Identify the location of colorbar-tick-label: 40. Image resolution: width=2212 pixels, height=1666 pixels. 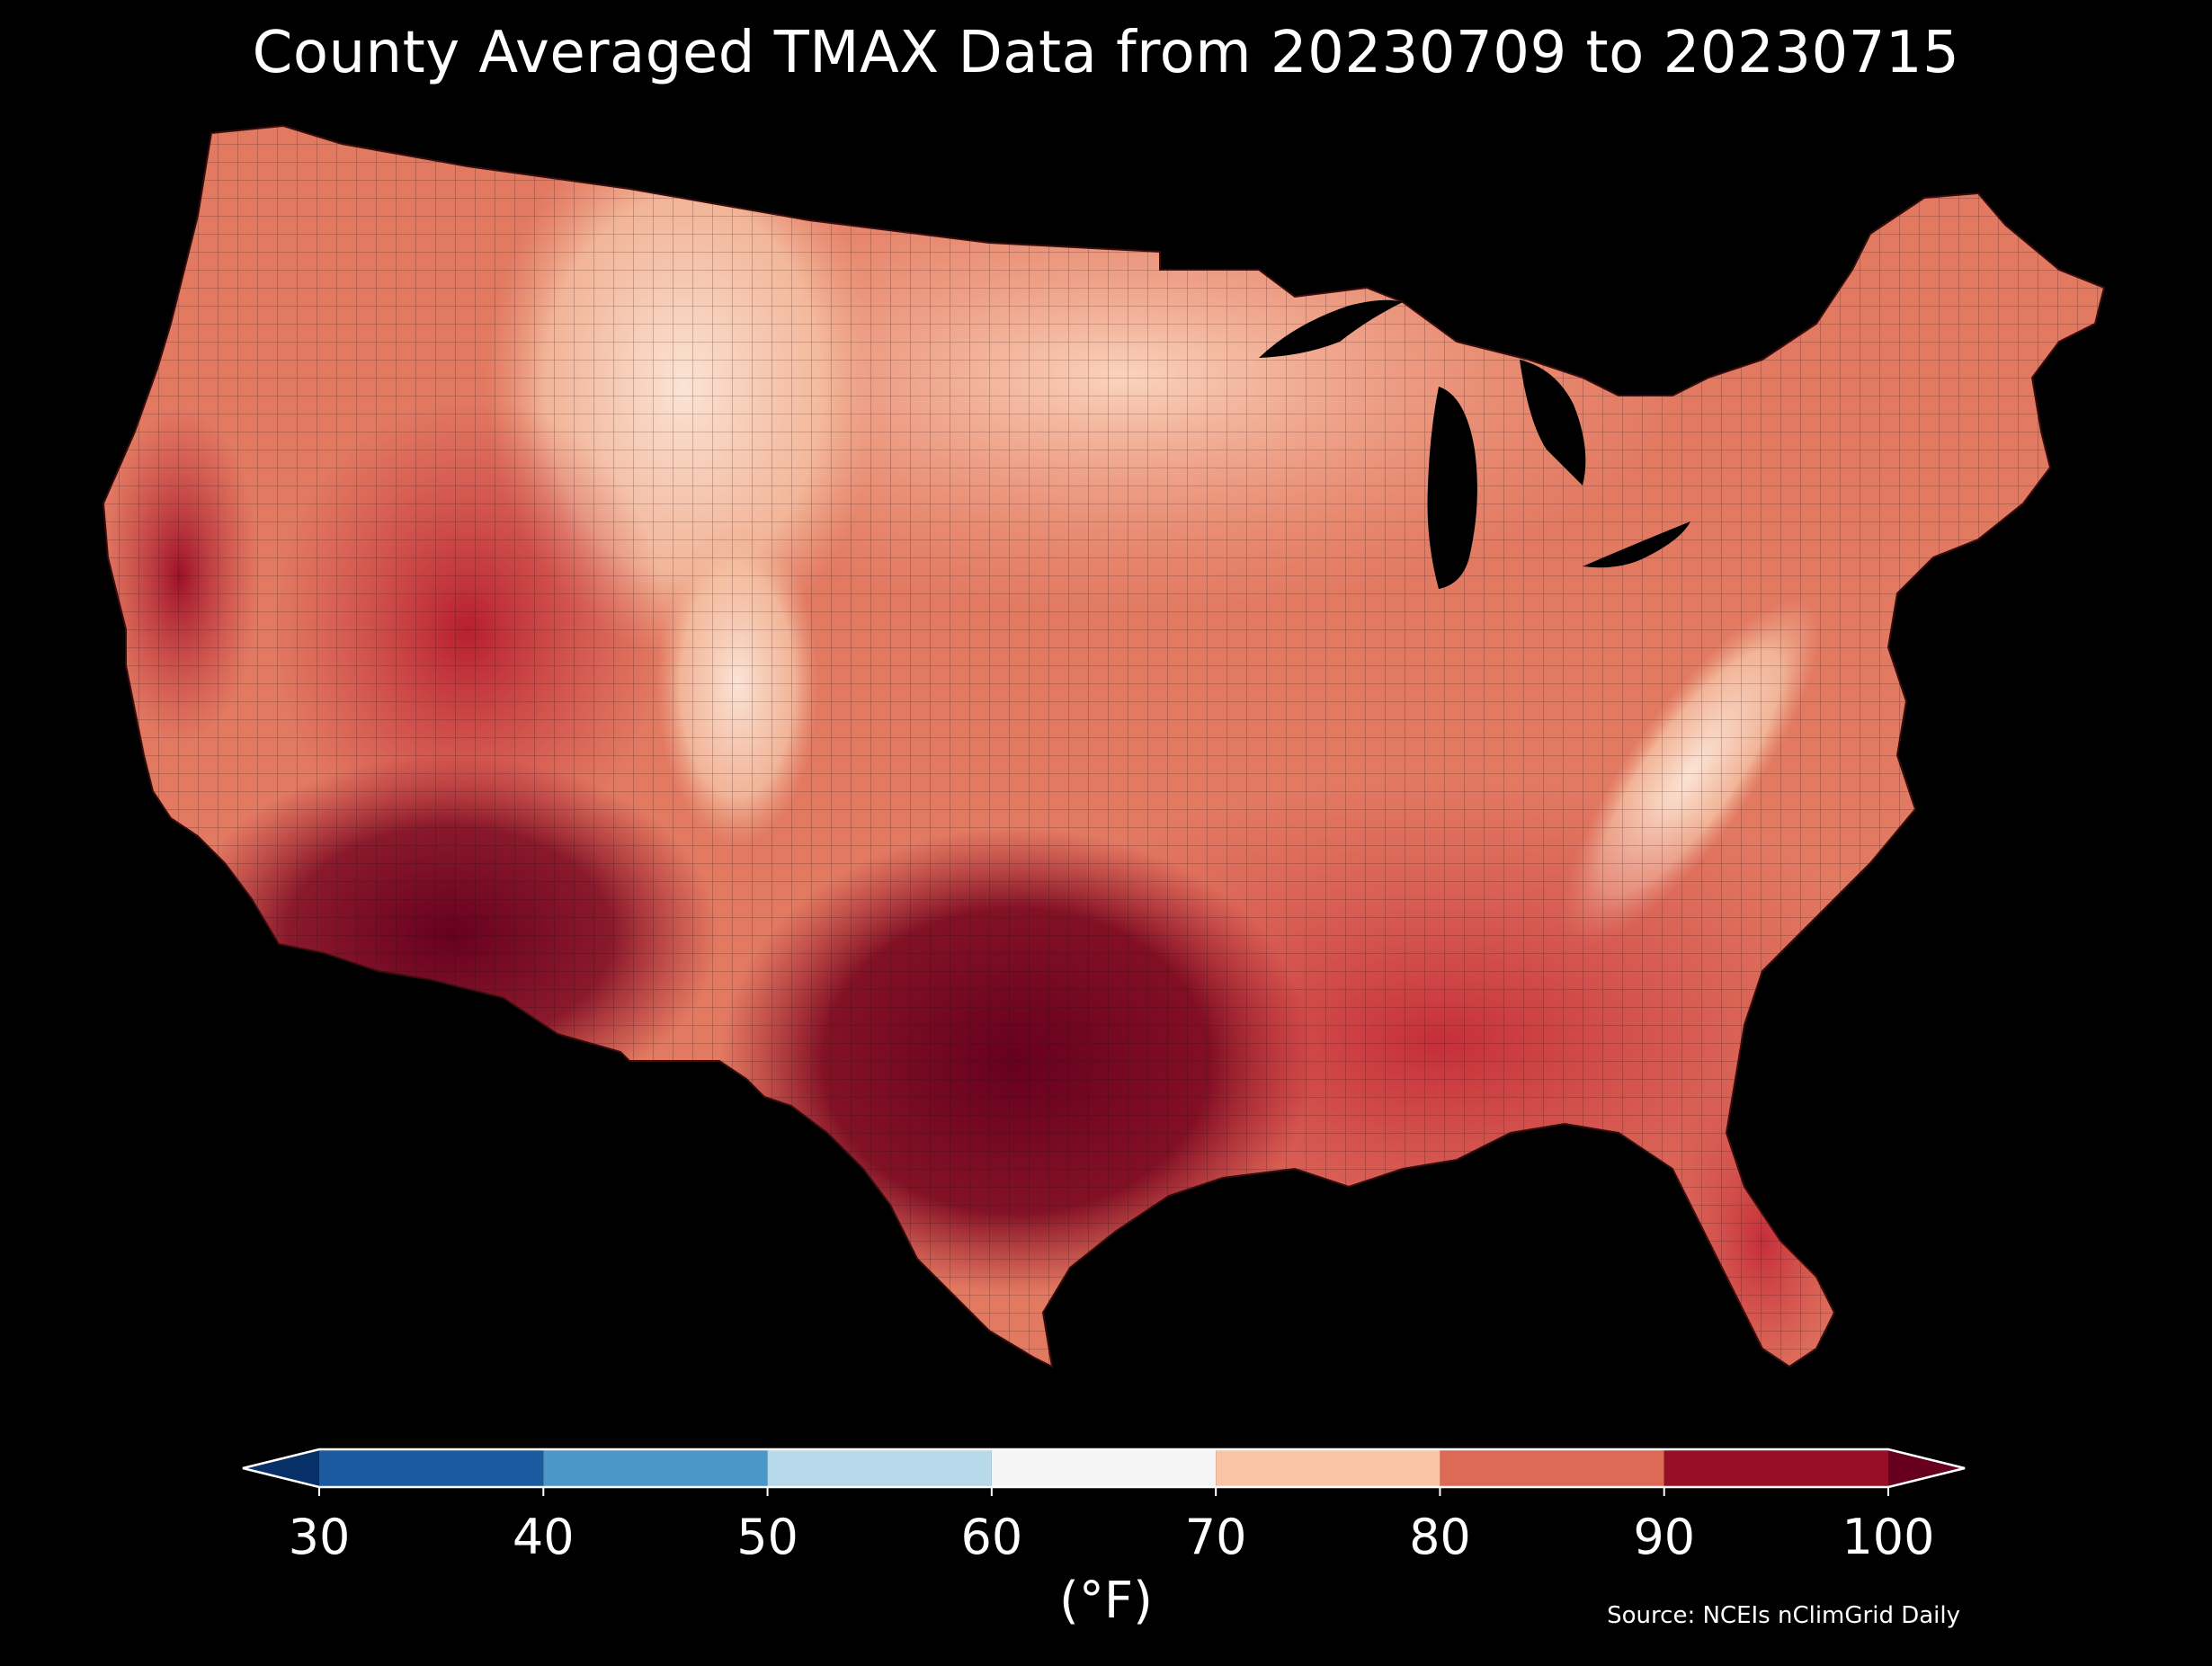
(544, 1537).